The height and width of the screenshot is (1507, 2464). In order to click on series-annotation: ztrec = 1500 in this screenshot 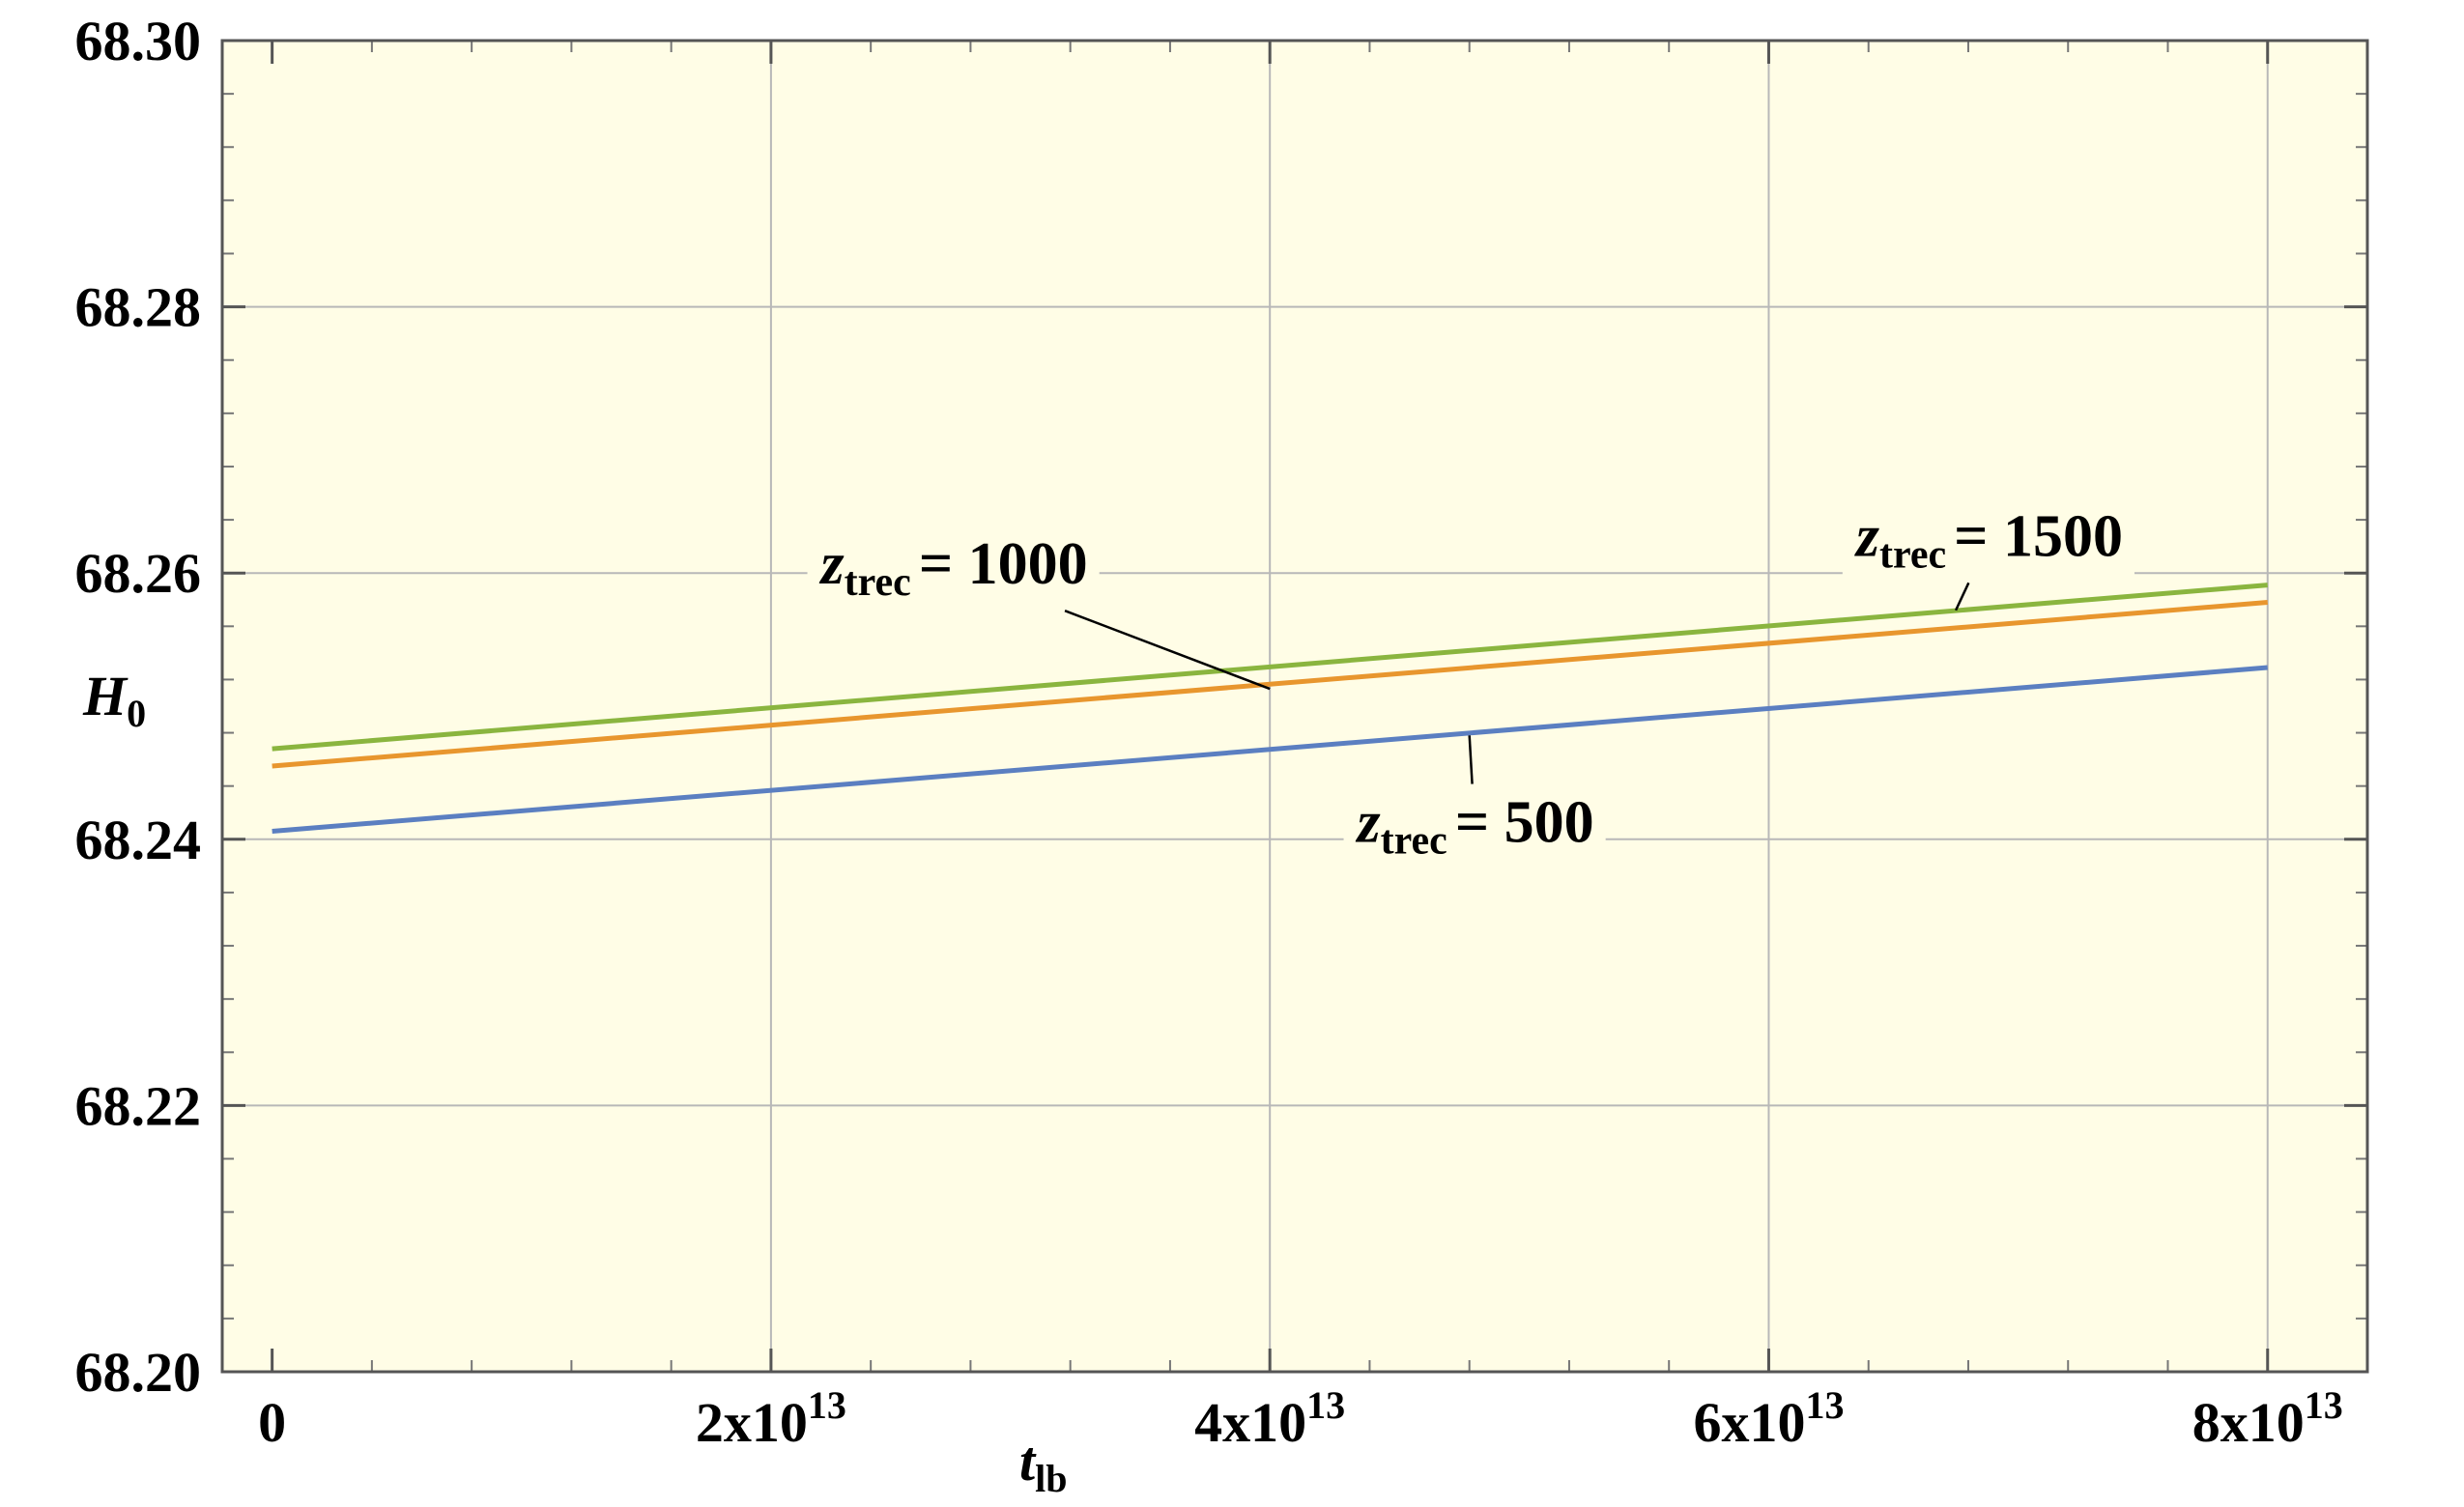, I will do `click(1988, 555)`.